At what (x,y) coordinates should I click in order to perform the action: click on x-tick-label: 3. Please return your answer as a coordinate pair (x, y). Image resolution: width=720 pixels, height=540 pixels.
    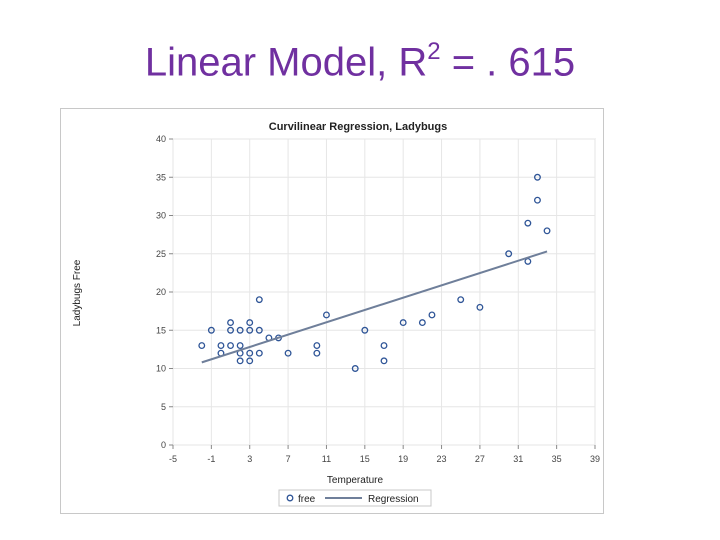
    Looking at the image, I should click on (249, 459).